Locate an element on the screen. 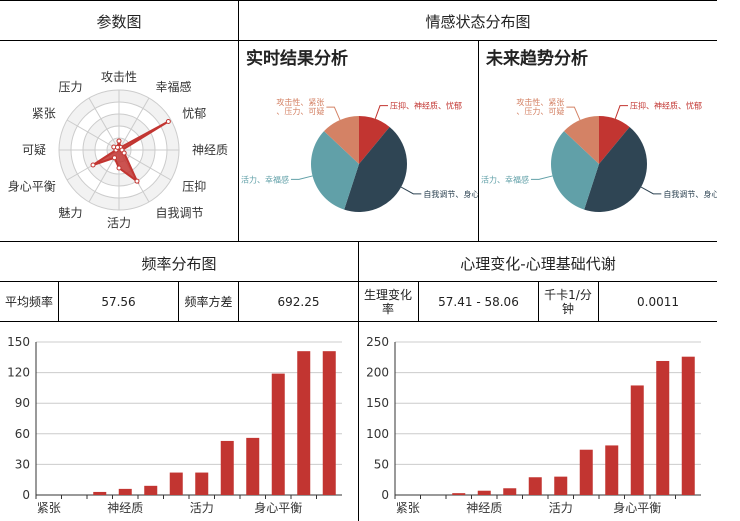 This screenshot has height=521, width=740. grid-bottom-divider is located at coordinates (358, 381).